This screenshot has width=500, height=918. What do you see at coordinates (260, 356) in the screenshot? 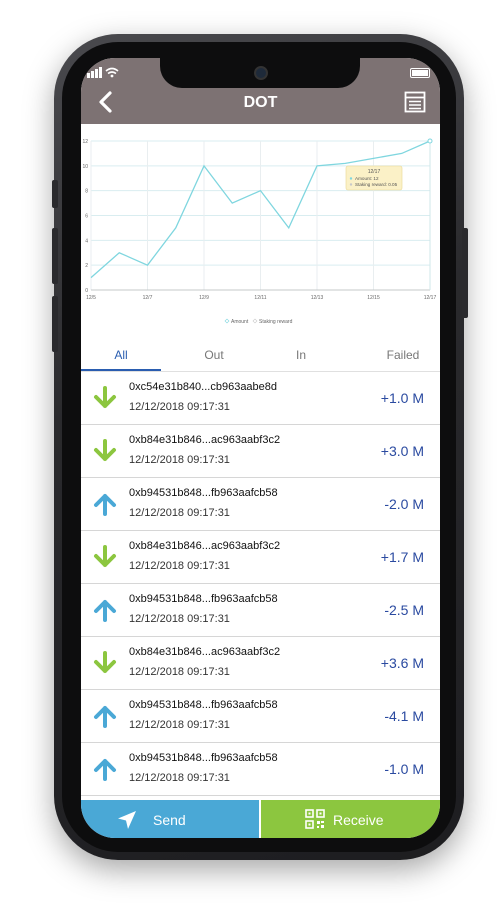
I see `filter-tabs: All Out In Failed` at bounding box center [260, 356].